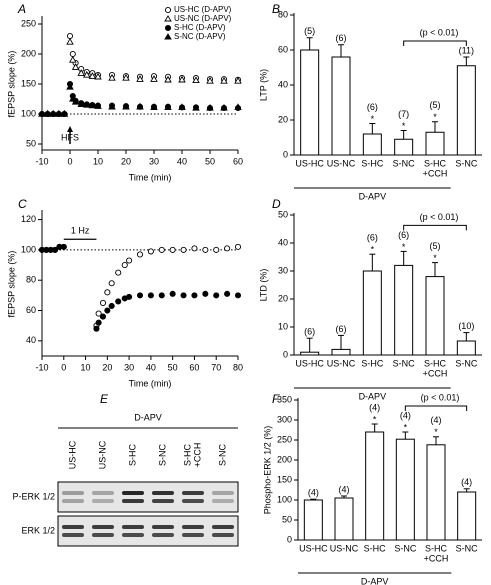 The width and height of the screenshot is (491, 585). I want to click on lane-label: S-NC, so click(222, 455).